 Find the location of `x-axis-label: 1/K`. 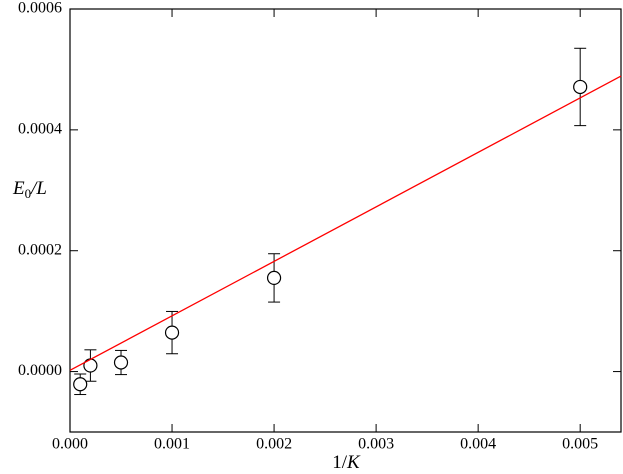

x-axis-label: 1/K is located at coordinates (346, 462).